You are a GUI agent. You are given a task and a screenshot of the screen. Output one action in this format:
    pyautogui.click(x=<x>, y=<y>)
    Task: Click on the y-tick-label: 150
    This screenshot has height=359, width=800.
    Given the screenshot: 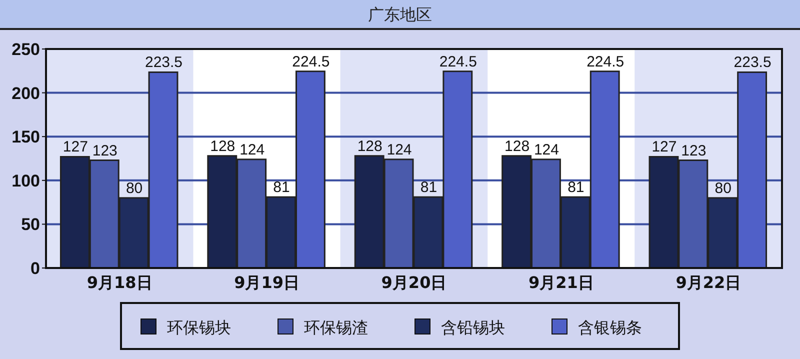 What is the action you would take?
    pyautogui.click(x=26, y=137)
    